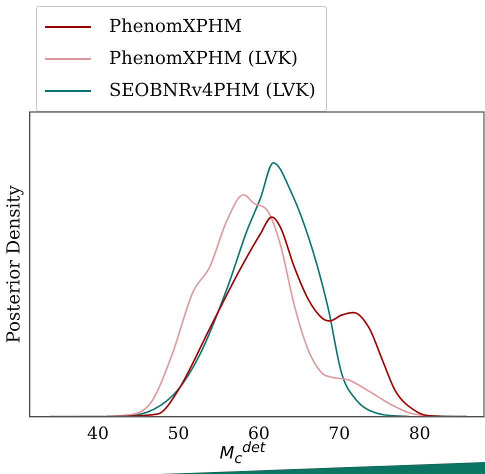 Image resolution: width=485 pixels, height=474 pixels. Describe the element at coordinates (179, 434) in the screenshot. I see `x-tick-label: 50` at that location.